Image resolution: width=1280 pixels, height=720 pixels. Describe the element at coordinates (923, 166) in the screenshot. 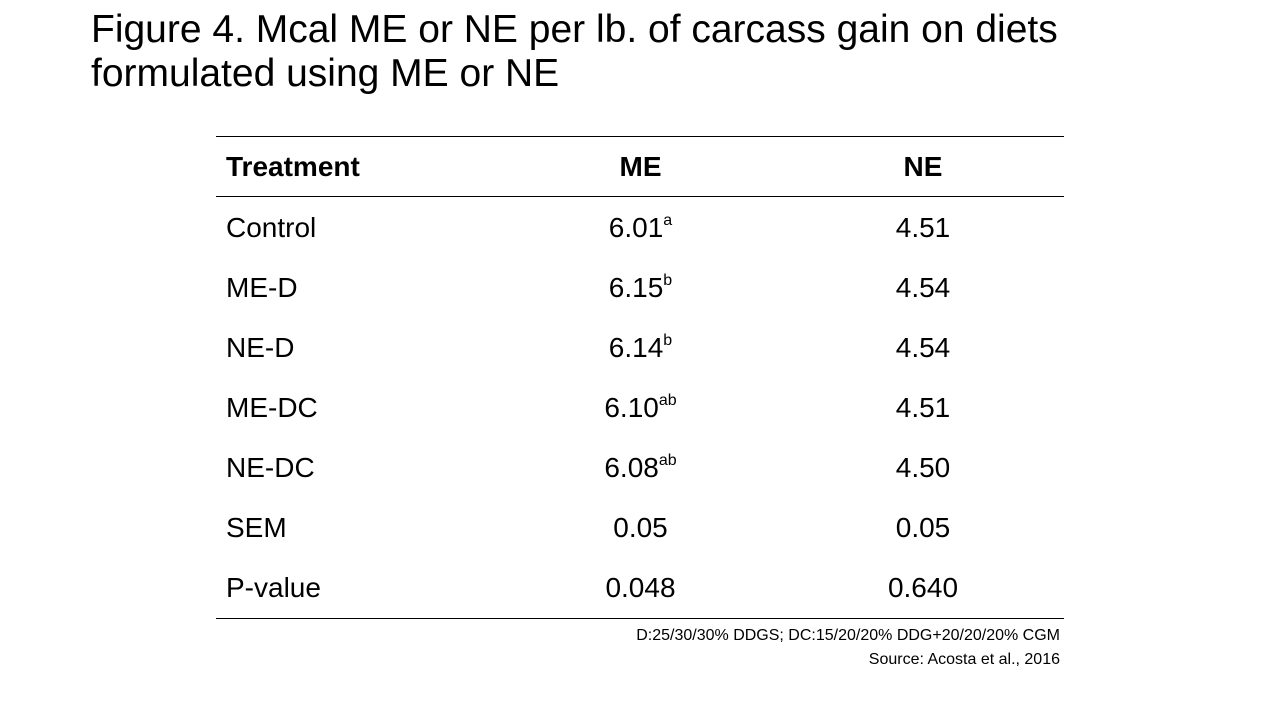

I see `header-ne: NE` at that location.